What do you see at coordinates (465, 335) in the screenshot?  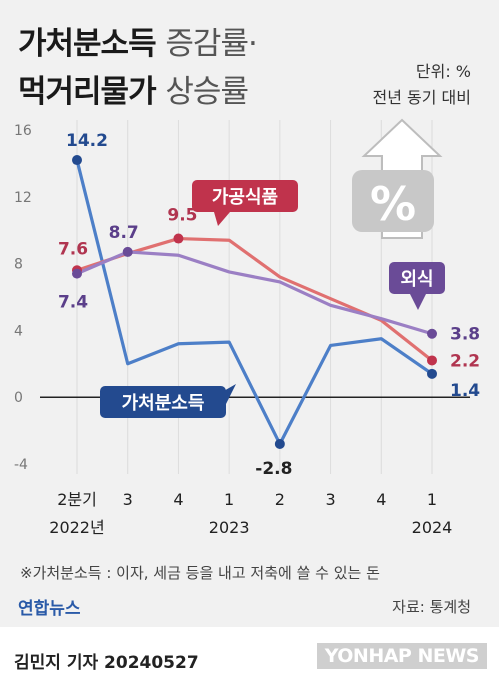 I see `data-label: 3.8` at bounding box center [465, 335].